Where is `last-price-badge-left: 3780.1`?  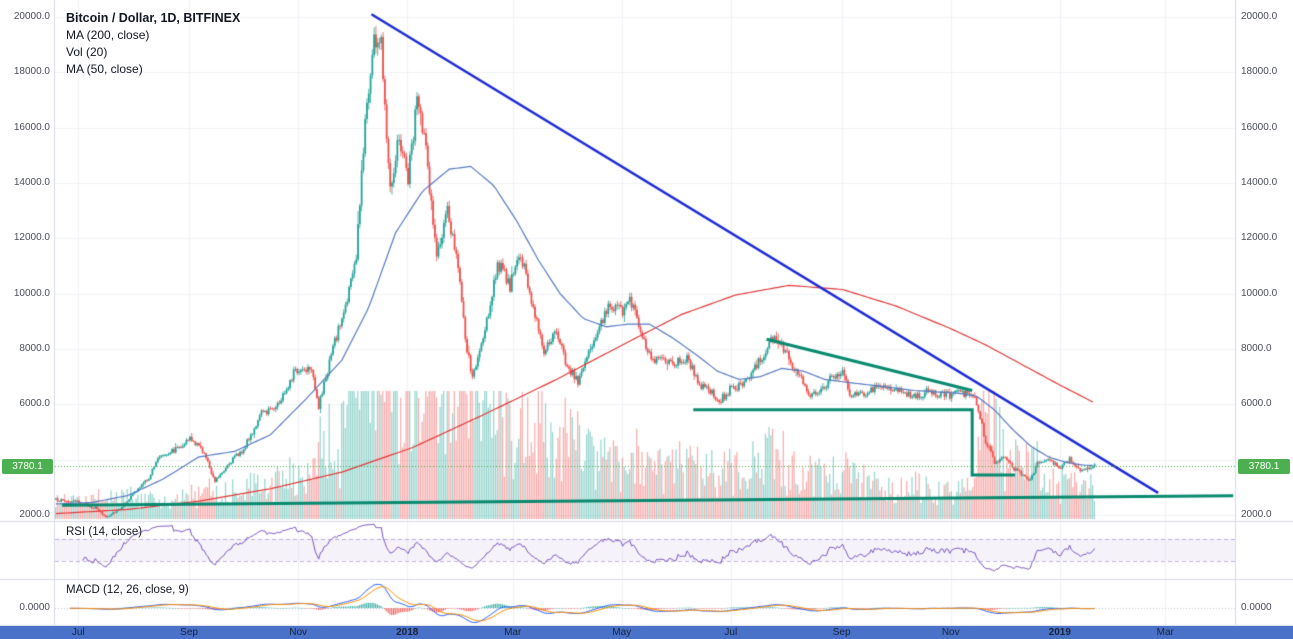 last-price-badge-left: 3780.1 is located at coordinates (27, 466).